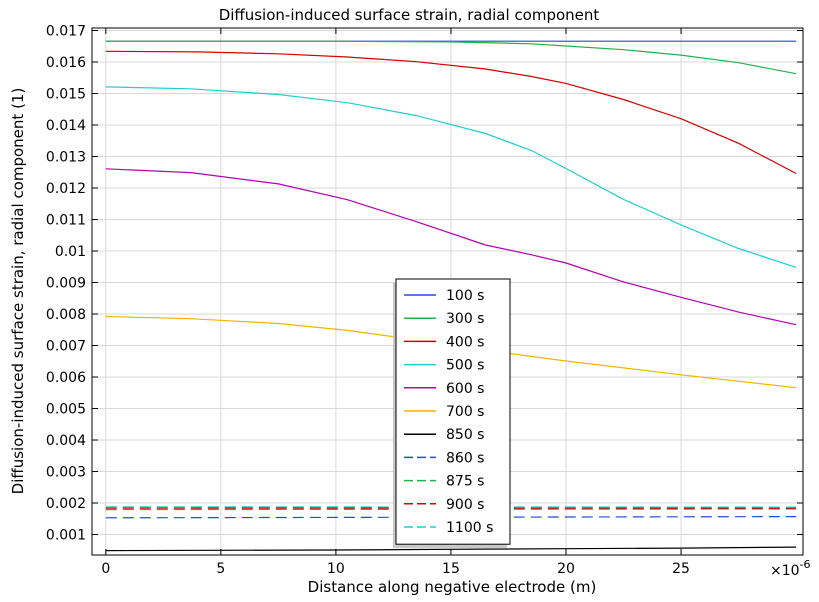  What do you see at coordinates (452, 587) in the screenshot?
I see `x-axis-label: Distance along negative electrode (m)` at bounding box center [452, 587].